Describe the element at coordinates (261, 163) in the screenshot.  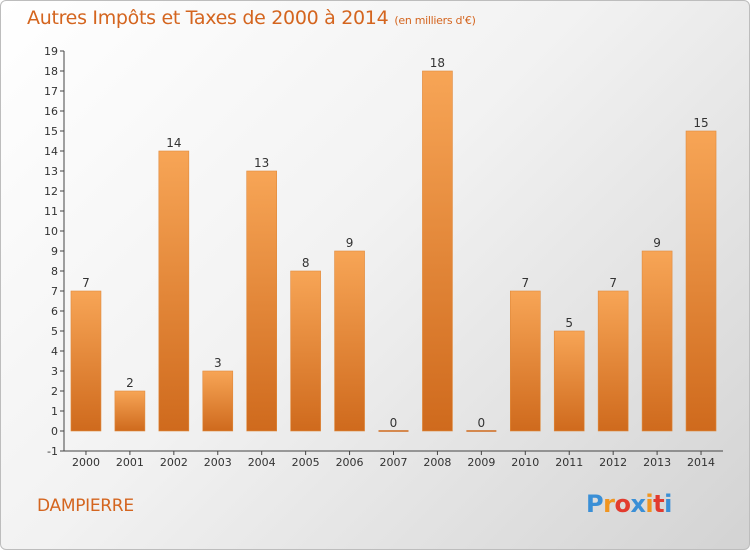
I see `data-label: 13` at that location.